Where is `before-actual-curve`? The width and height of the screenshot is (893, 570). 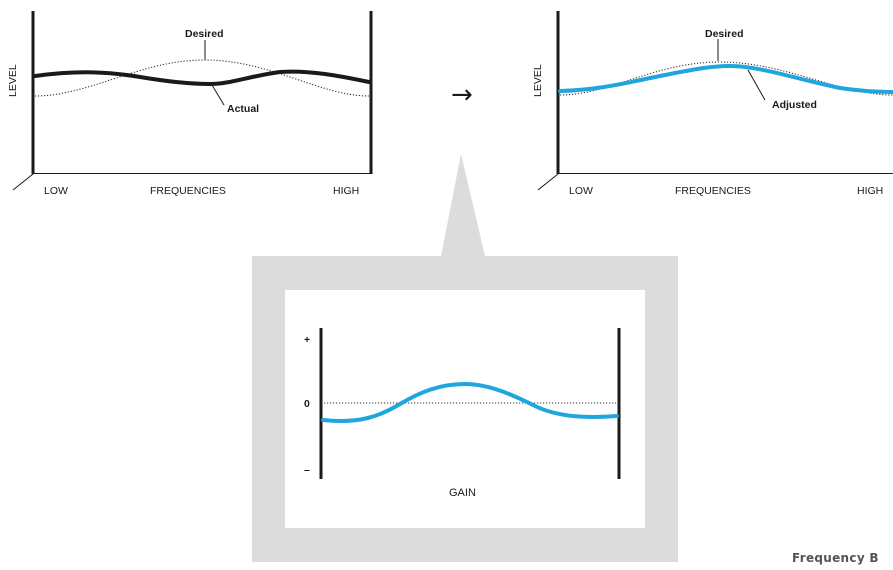 before-actual-curve is located at coordinates (202, 78).